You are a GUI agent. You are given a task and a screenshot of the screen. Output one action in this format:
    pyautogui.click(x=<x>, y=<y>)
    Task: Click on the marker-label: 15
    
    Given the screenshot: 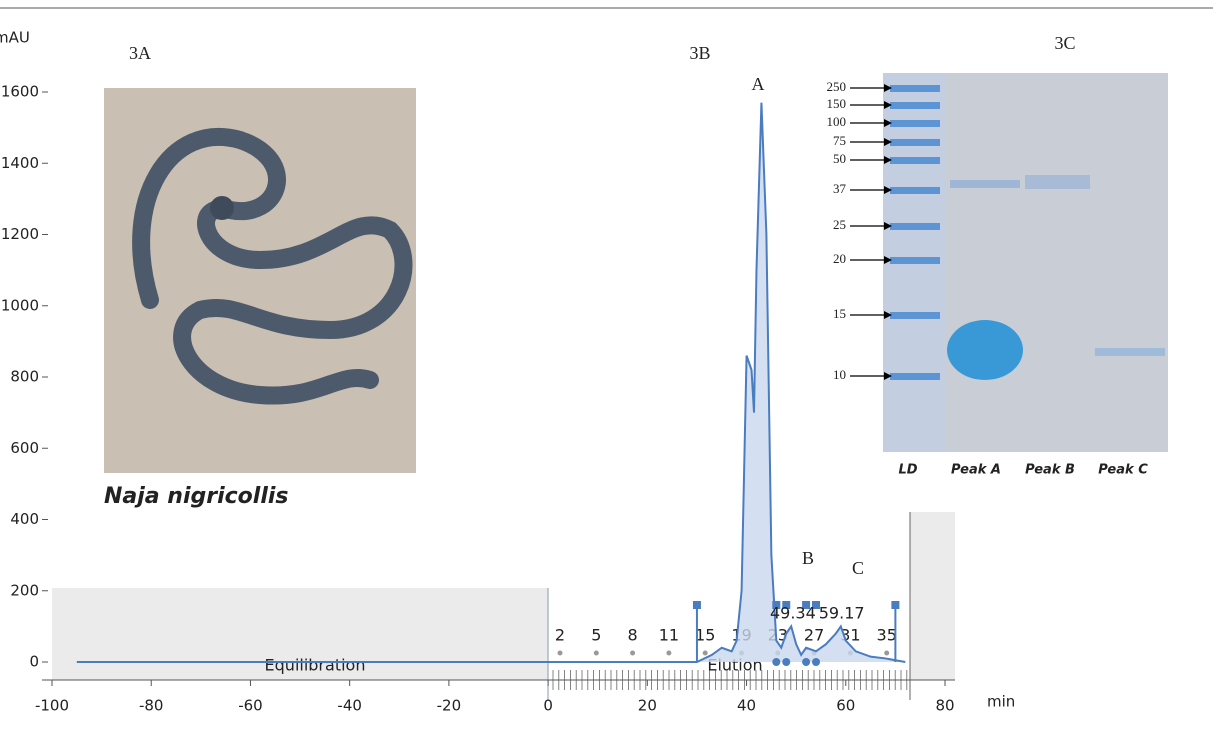 What is the action you would take?
    pyautogui.click(x=839, y=313)
    